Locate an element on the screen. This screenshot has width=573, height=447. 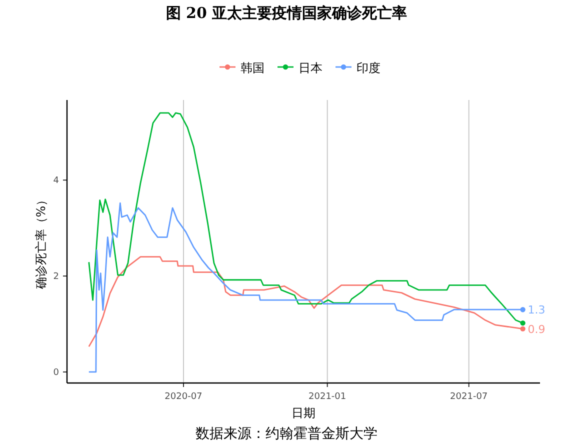
y-axis-title: 确诊死亡率（%） is located at coordinates (41, 242).